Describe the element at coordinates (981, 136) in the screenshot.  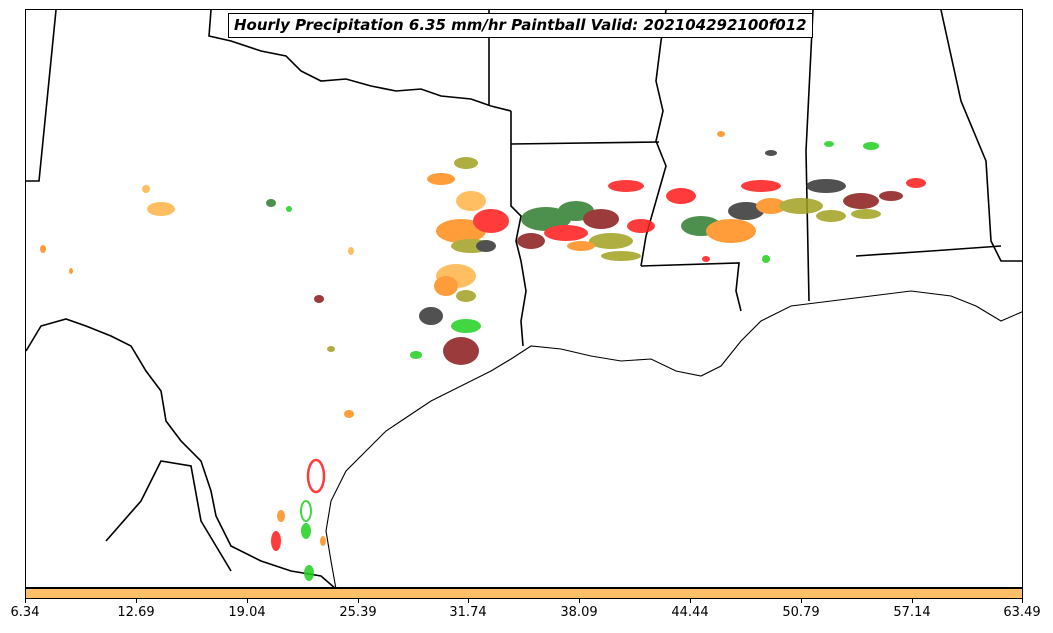
I see `al-ga-border` at that location.